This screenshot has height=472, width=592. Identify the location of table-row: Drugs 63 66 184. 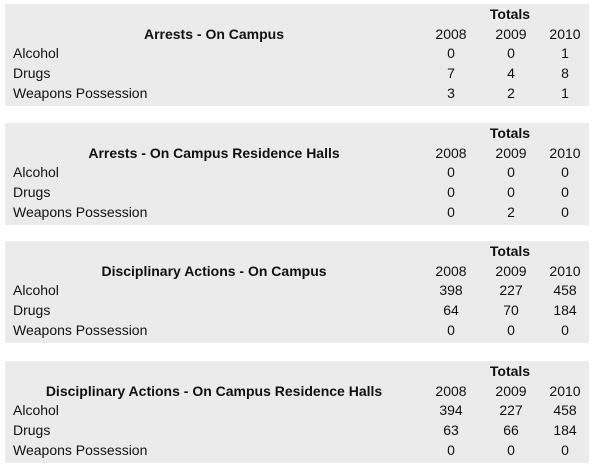
(297, 431).